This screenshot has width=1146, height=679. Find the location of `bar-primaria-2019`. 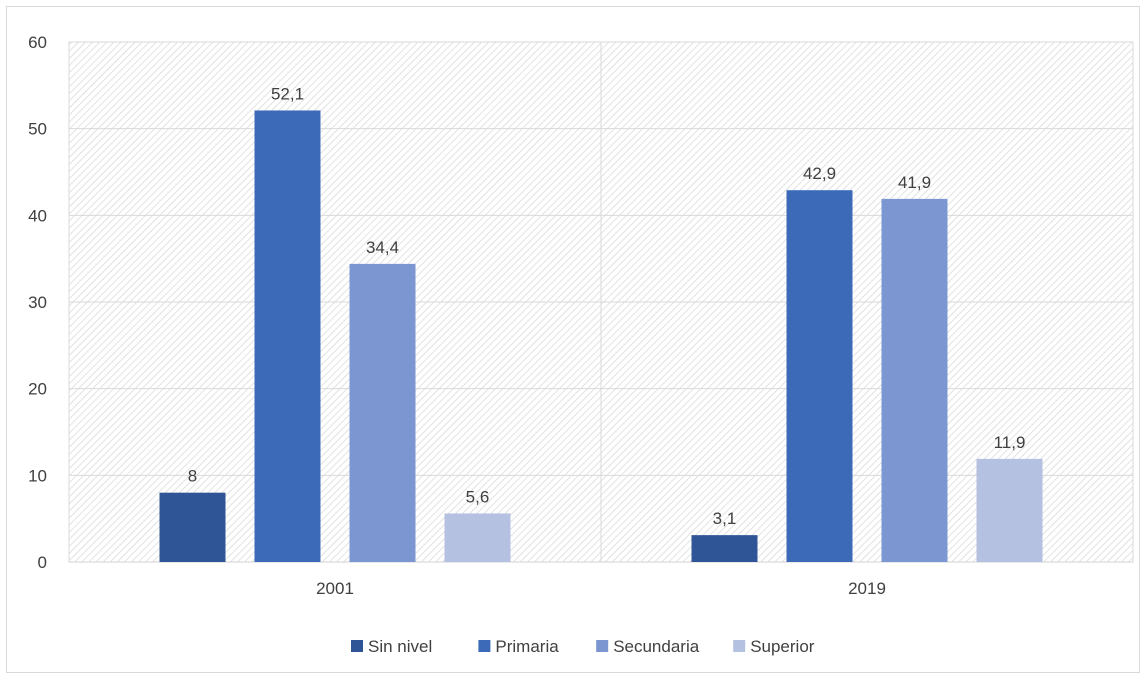

bar-primaria-2019 is located at coordinates (819, 376).